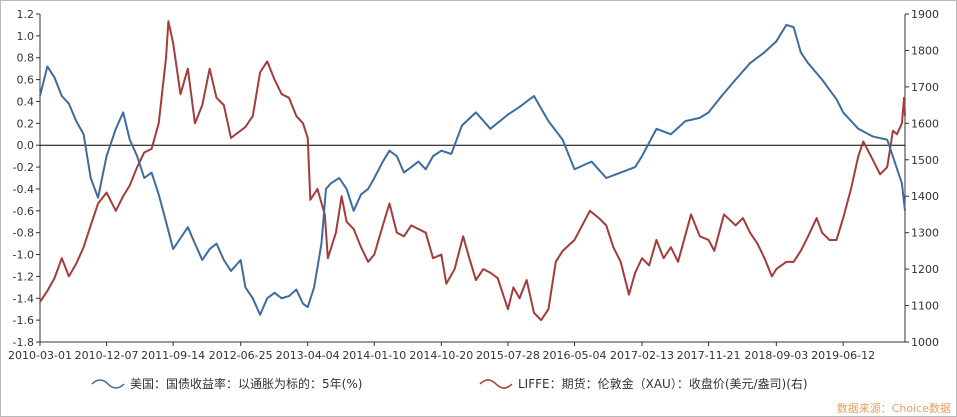 The width and height of the screenshot is (957, 417). What do you see at coordinates (108, 384) in the screenshot?
I see `legend-swatch-us-tips-5y` at bounding box center [108, 384].